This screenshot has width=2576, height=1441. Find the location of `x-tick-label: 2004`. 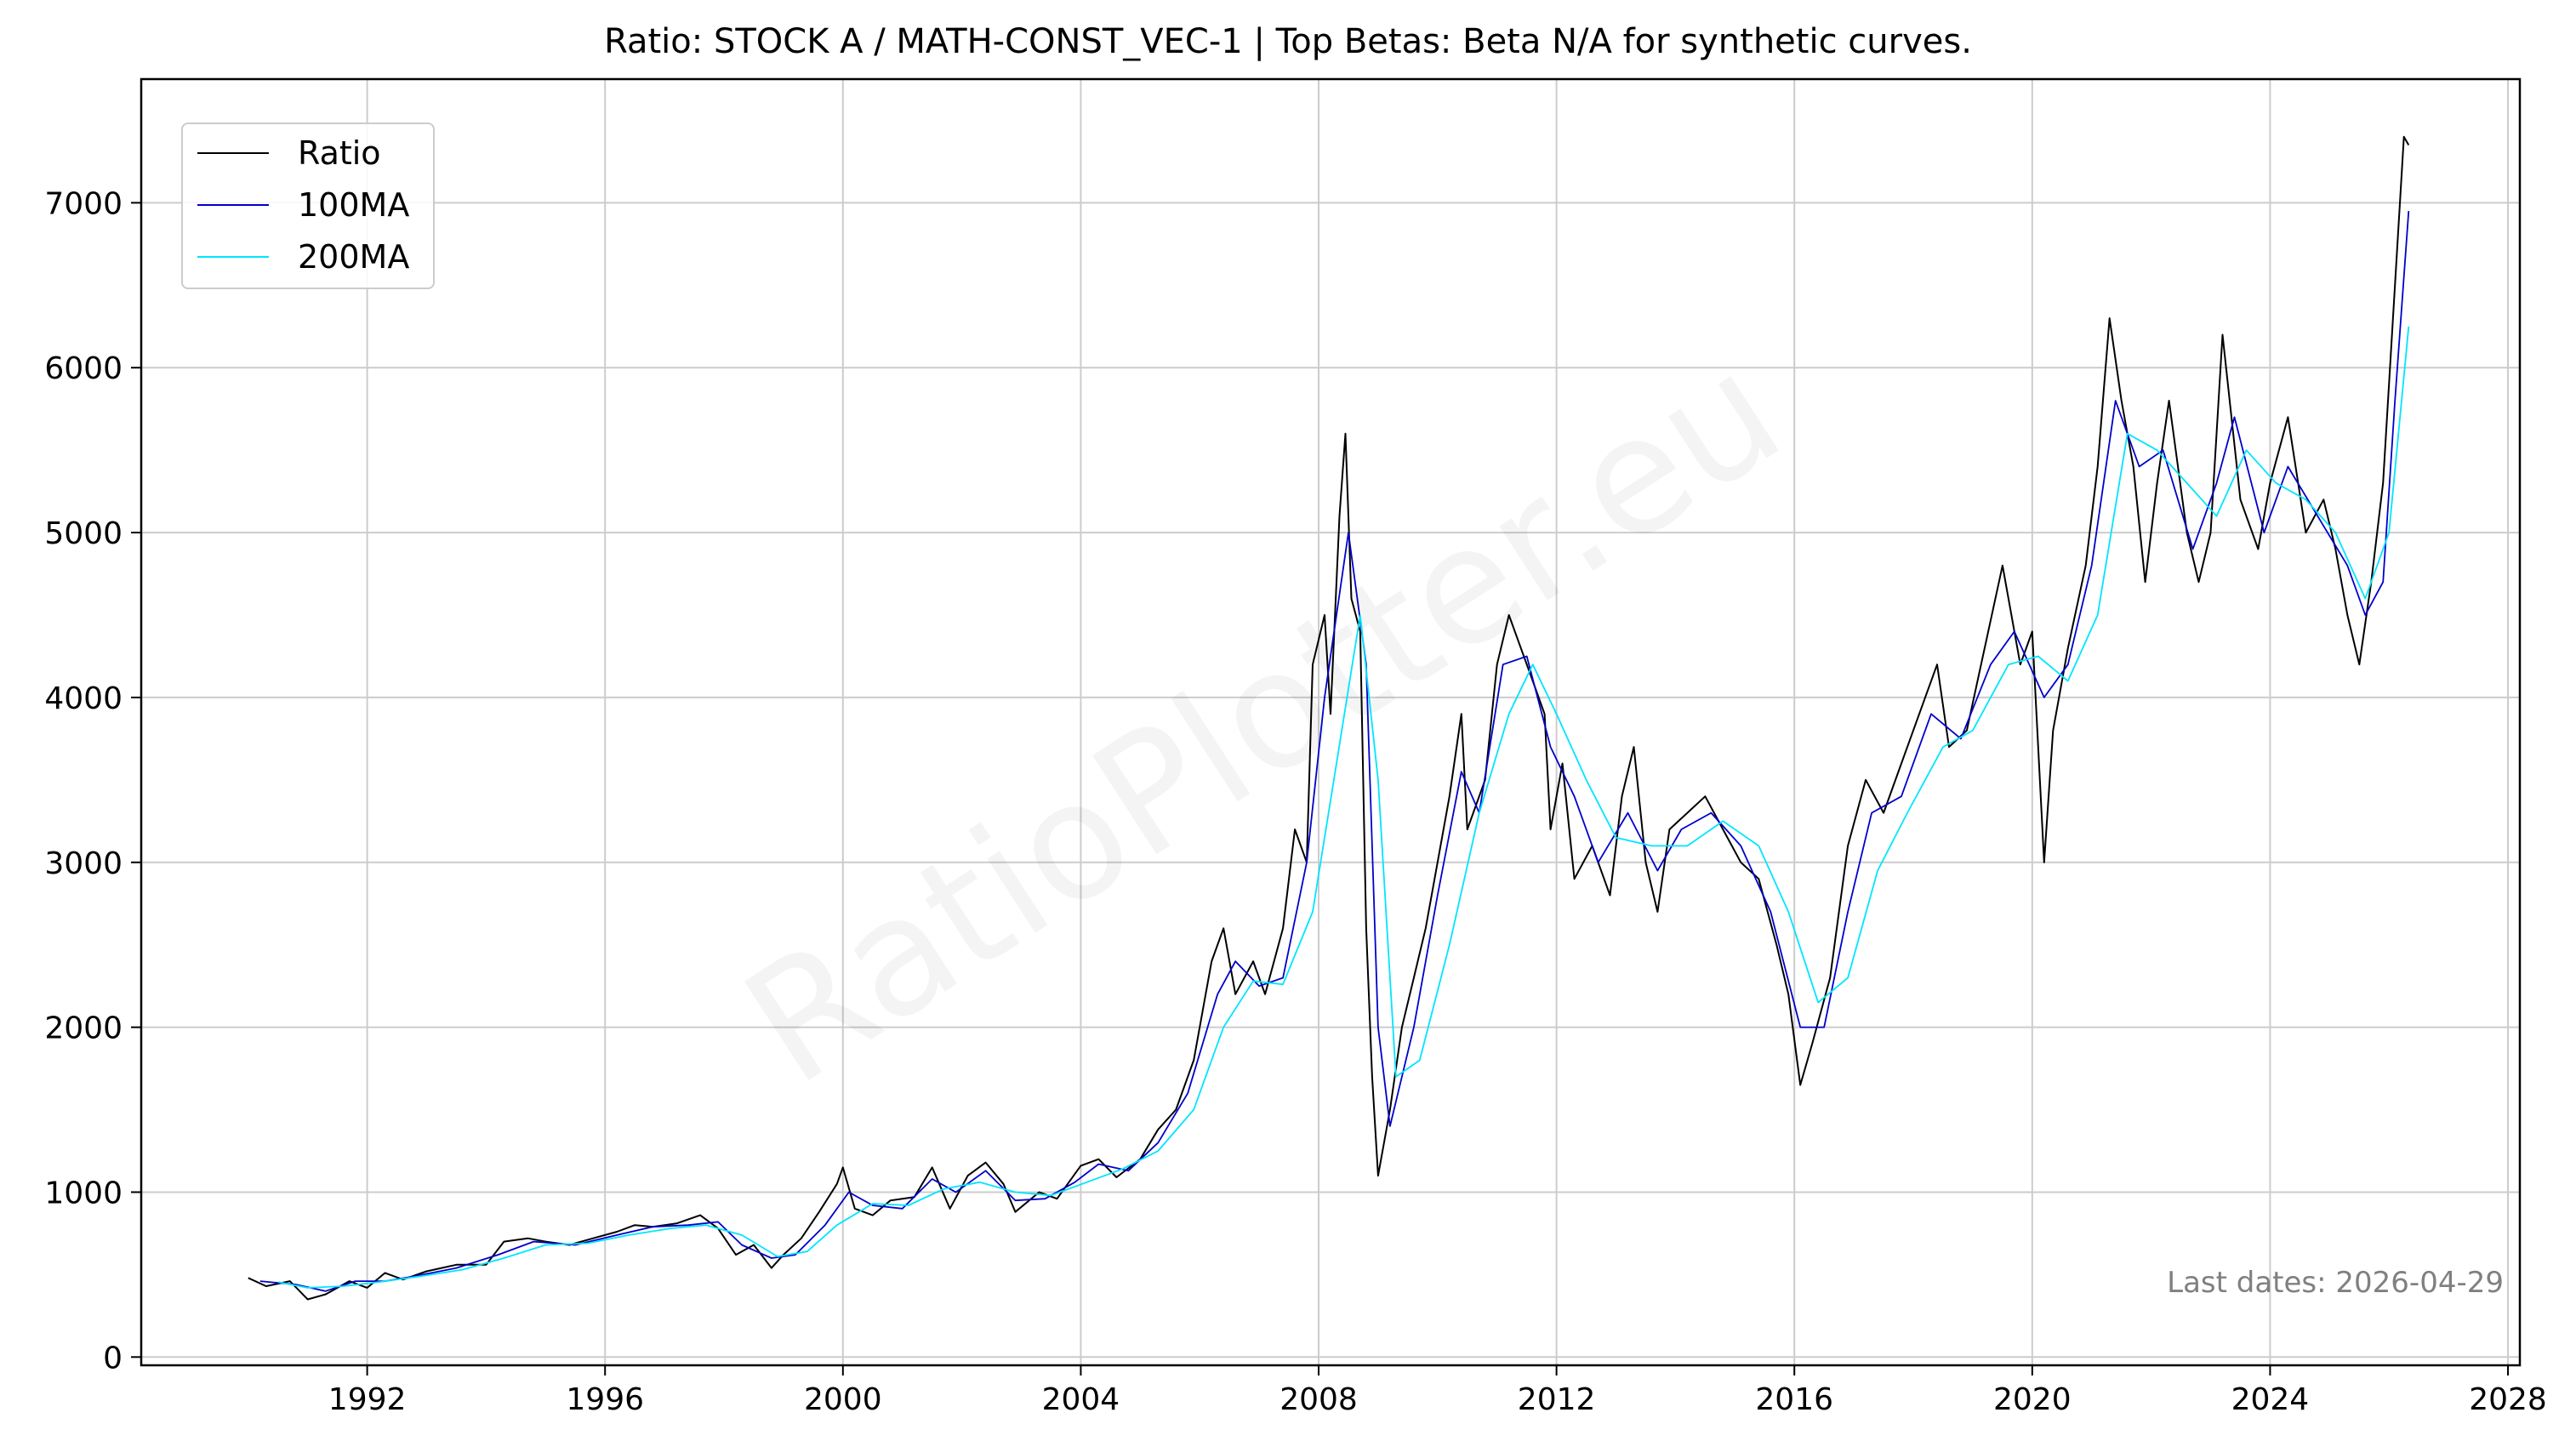

x-tick-label: 2004 is located at coordinates (1081, 1399).